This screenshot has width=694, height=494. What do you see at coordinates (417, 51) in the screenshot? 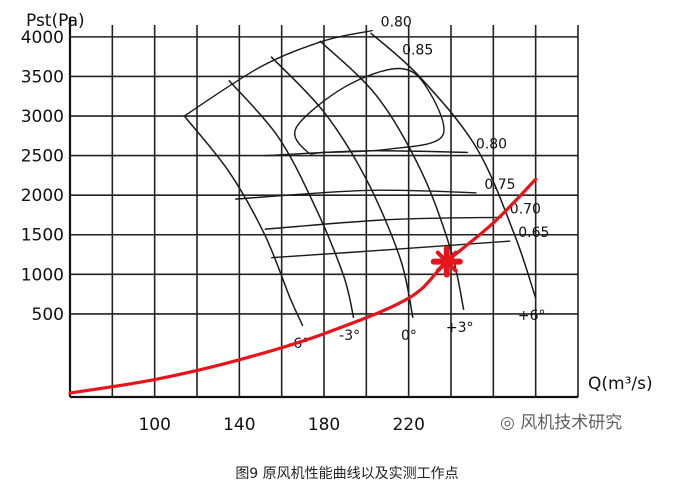
I see `efficiency-label: 0.85` at bounding box center [417, 51].